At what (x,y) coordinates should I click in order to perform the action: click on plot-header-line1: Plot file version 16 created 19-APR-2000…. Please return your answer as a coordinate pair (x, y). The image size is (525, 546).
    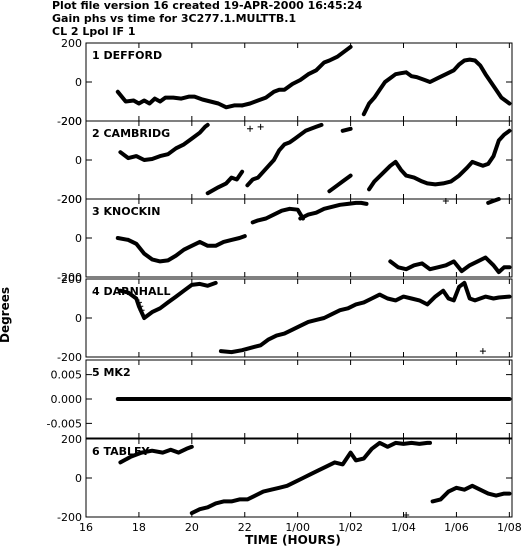
    Looking at the image, I should click on (207, 6).